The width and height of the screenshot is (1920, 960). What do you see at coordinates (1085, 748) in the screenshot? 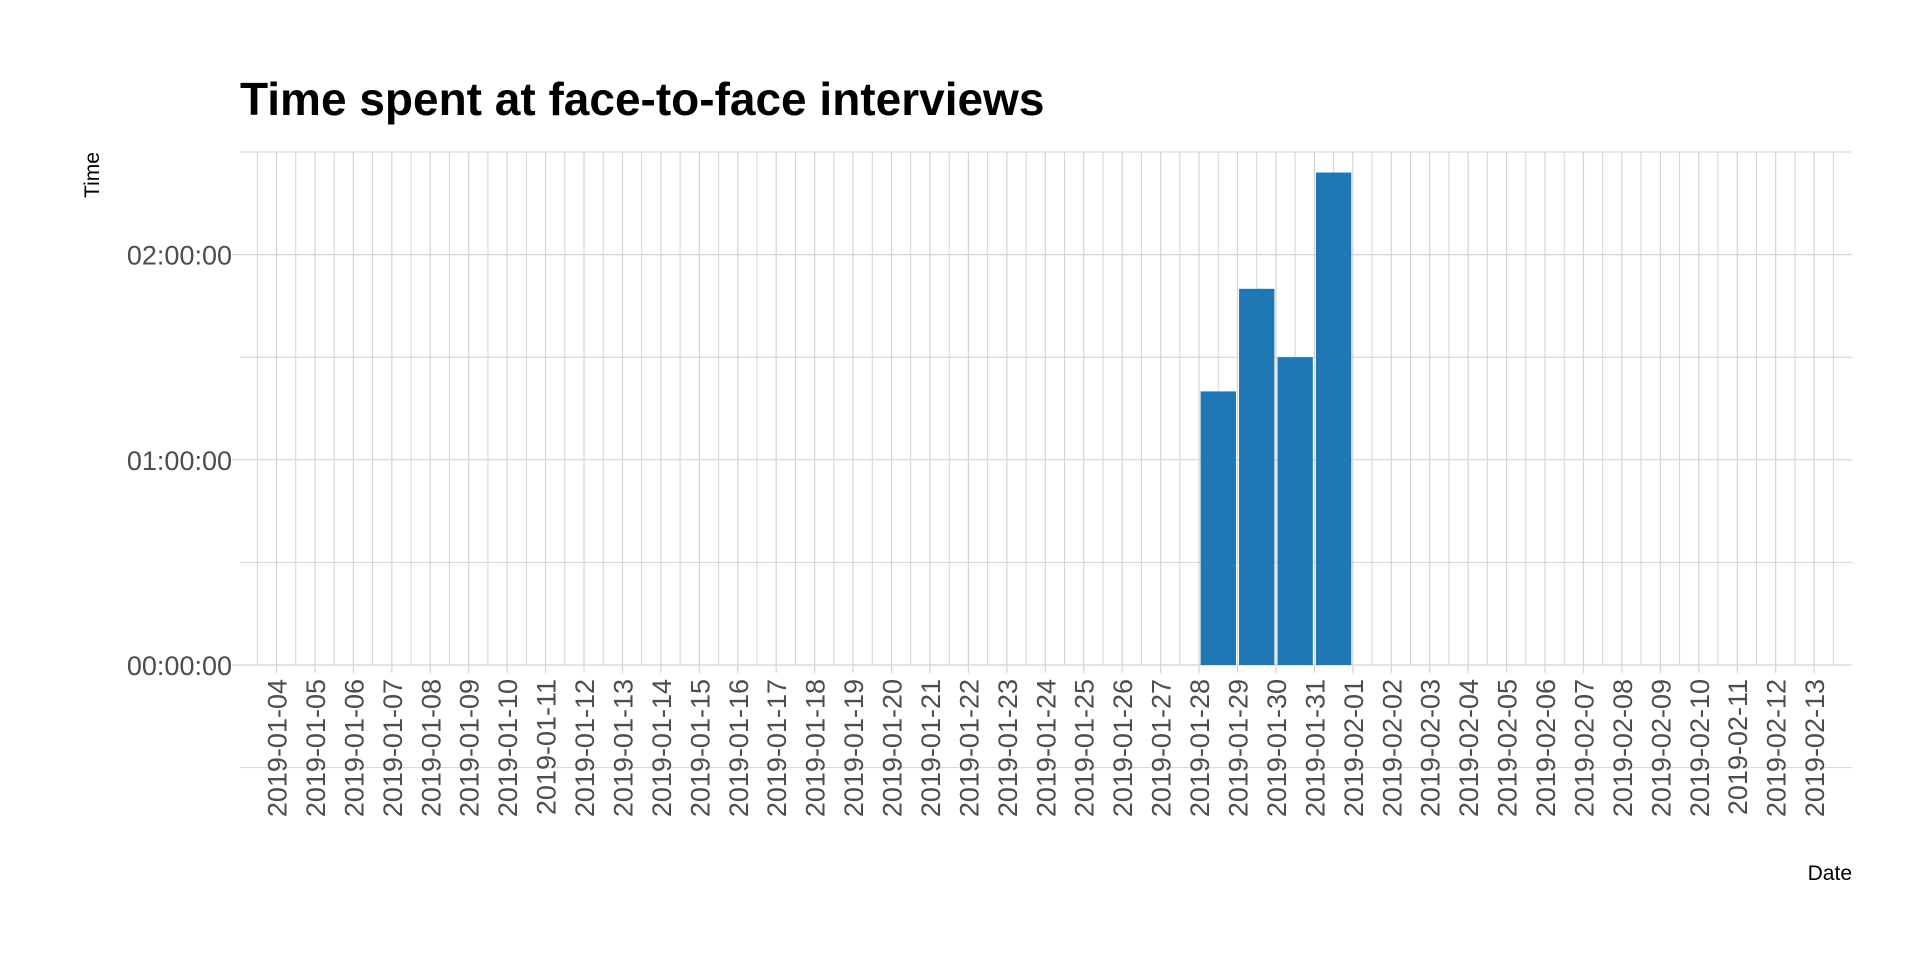
I see `x-tick-label: 2019-01-25` at bounding box center [1085, 748].